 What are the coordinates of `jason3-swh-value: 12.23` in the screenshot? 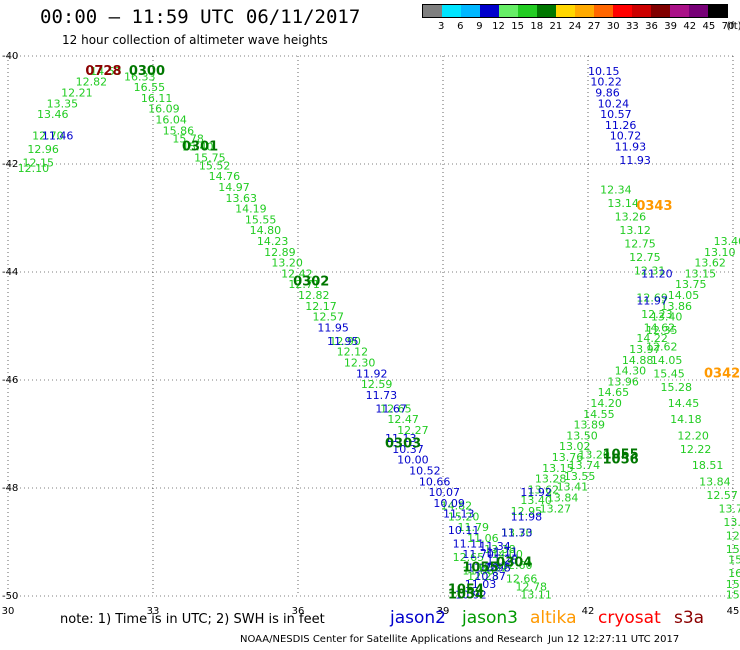 It's located at (483, 576).